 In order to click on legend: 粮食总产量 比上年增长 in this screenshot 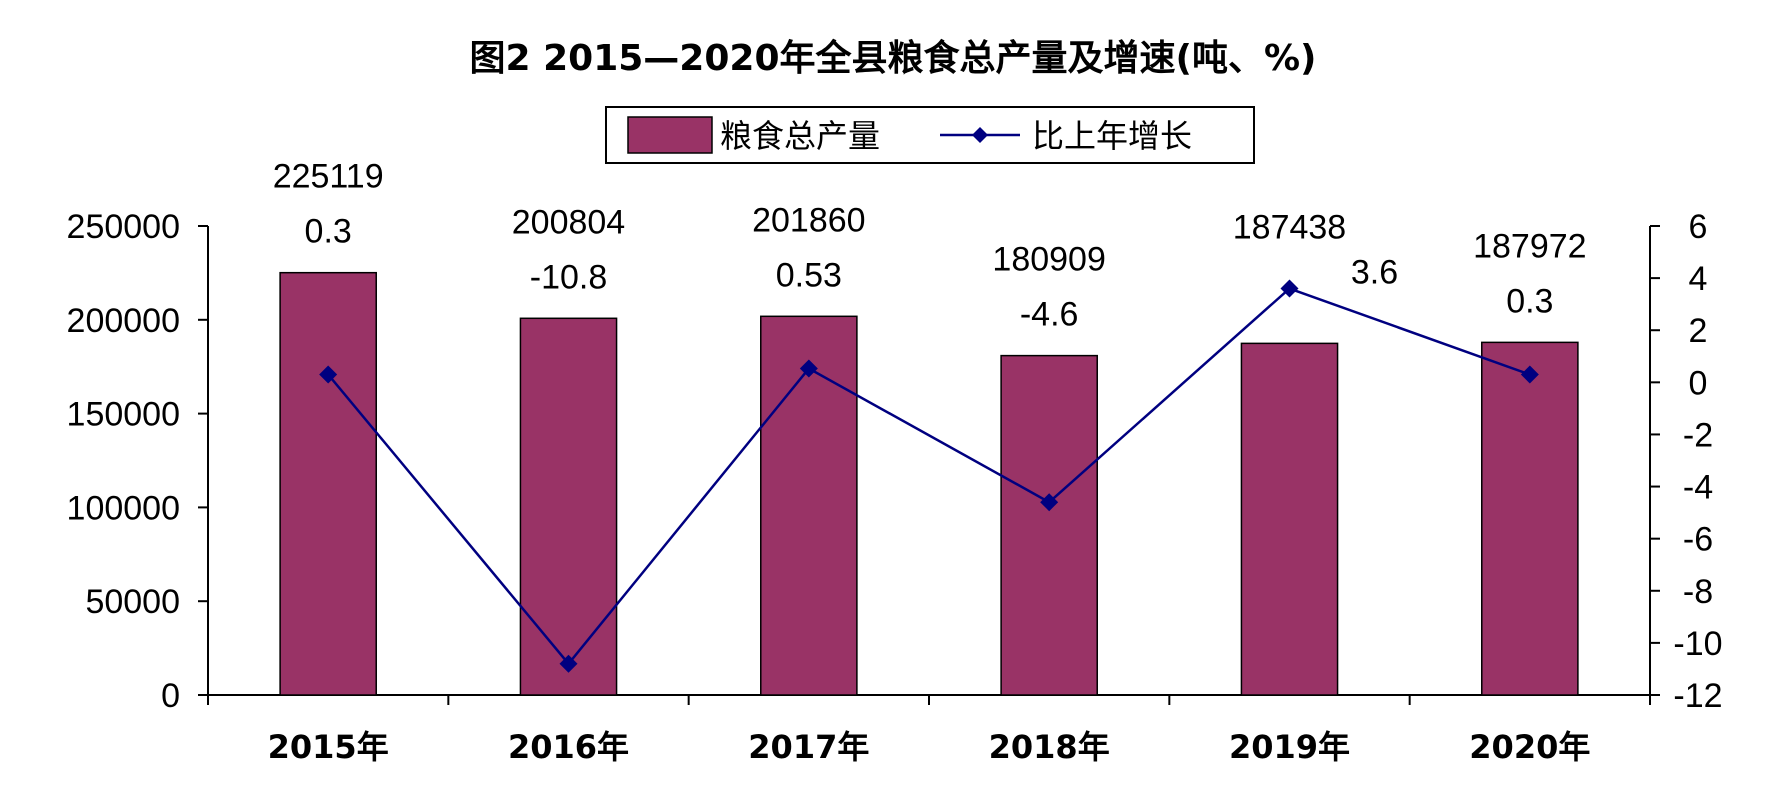, I will do `click(930, 135)`.